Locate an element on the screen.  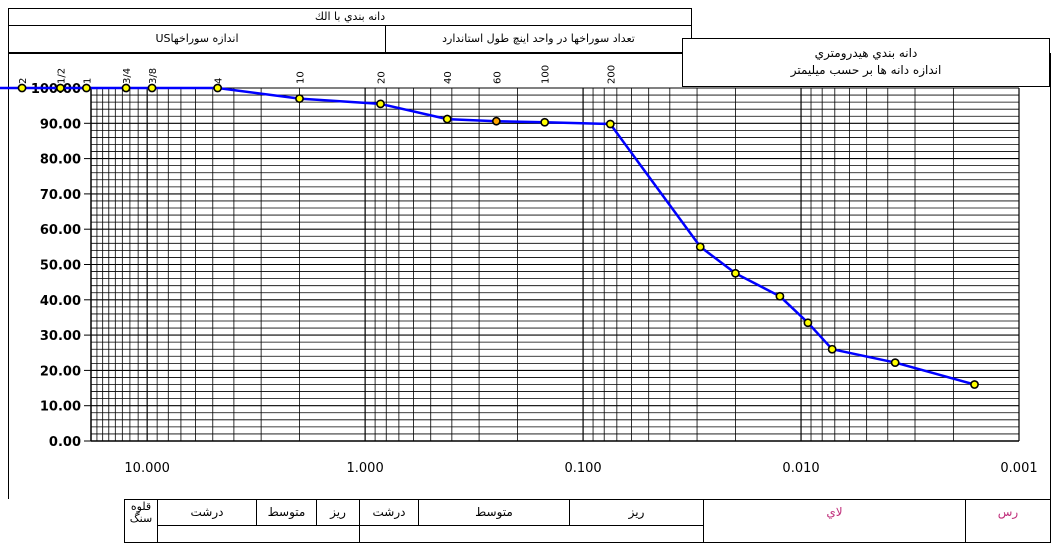
y-tick-label: 0.00 is located at coordinates (65, 442).